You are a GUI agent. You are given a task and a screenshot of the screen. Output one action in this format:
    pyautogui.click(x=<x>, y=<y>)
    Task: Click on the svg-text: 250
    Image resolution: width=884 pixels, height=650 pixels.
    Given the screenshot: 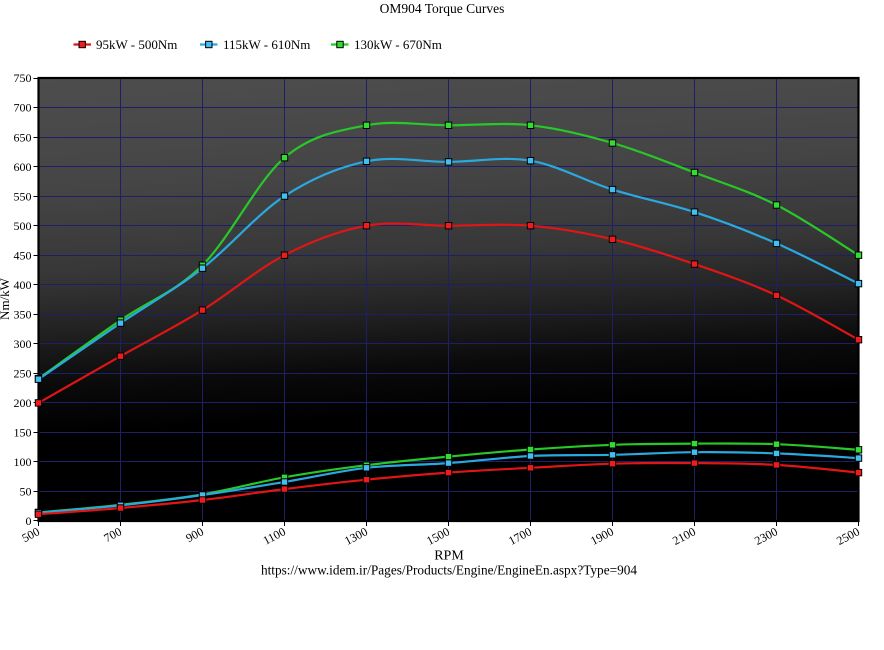 What is the action you would take?
    pyautogui.click(x=23, y=374)
    